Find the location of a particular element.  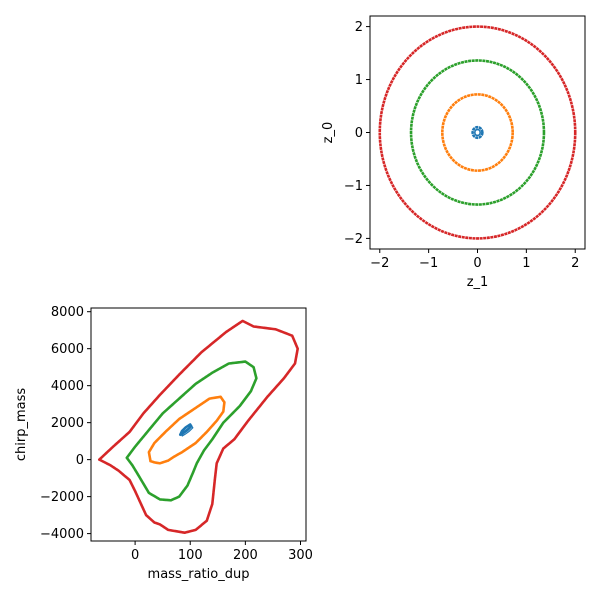

y-tick-label: −2 is located at coordinates (353, 239).